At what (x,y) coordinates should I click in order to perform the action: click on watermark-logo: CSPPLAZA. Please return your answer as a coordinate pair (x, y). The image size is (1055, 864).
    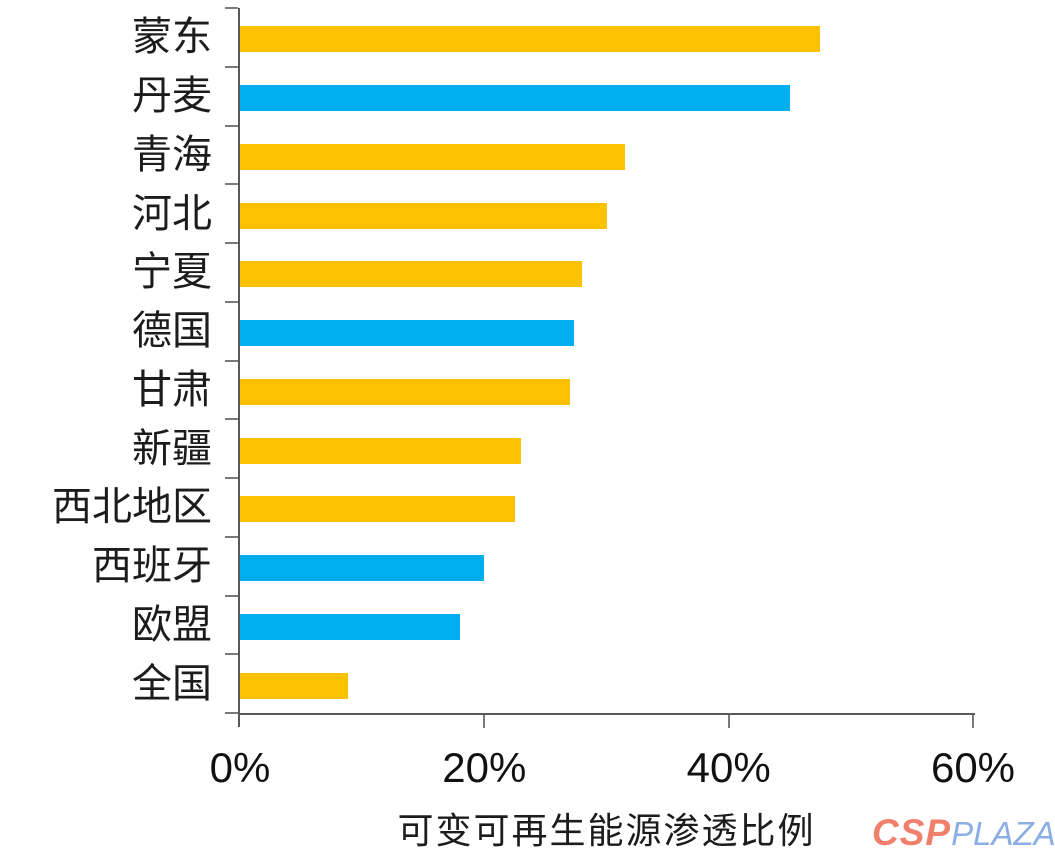
    Looking at the image, I should click on (963, 833).